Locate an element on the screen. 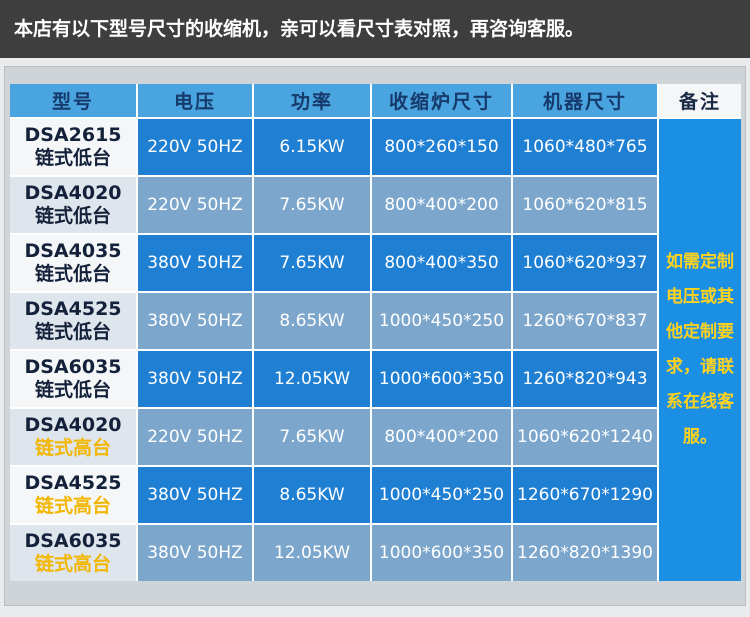  model-cell: DSA4525 链式高台 is located at coordinates (73, 495).